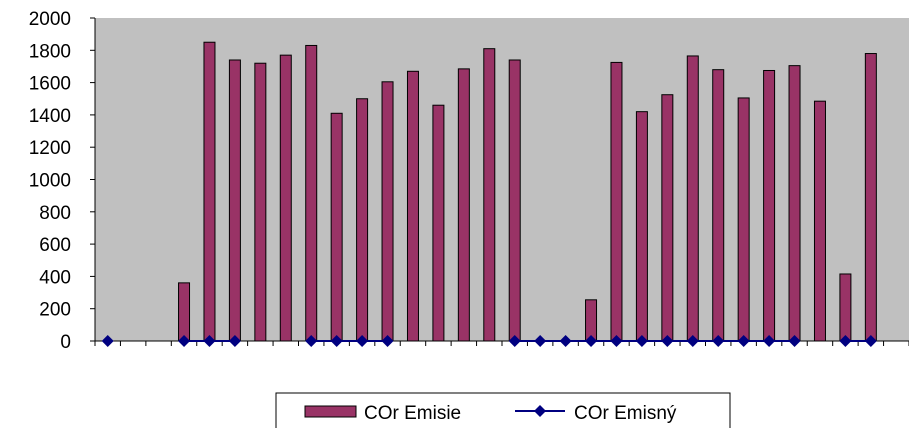 The image size is (909, 428). What do you see at coordinates (55, 310) in the screenshot?
I see `y-tick-label: 200` at bounding box center [55, 310].